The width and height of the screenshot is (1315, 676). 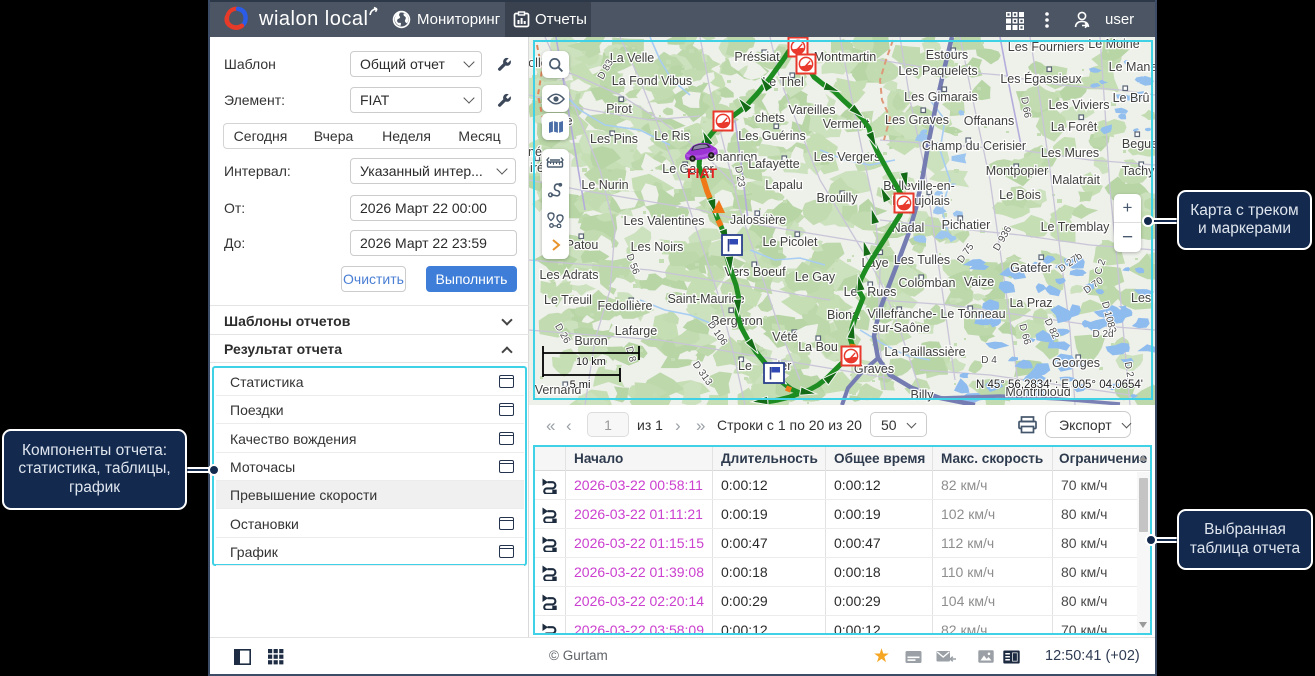 I want to click on svg-text: Les Viviers, so click(x=1079, y=105).